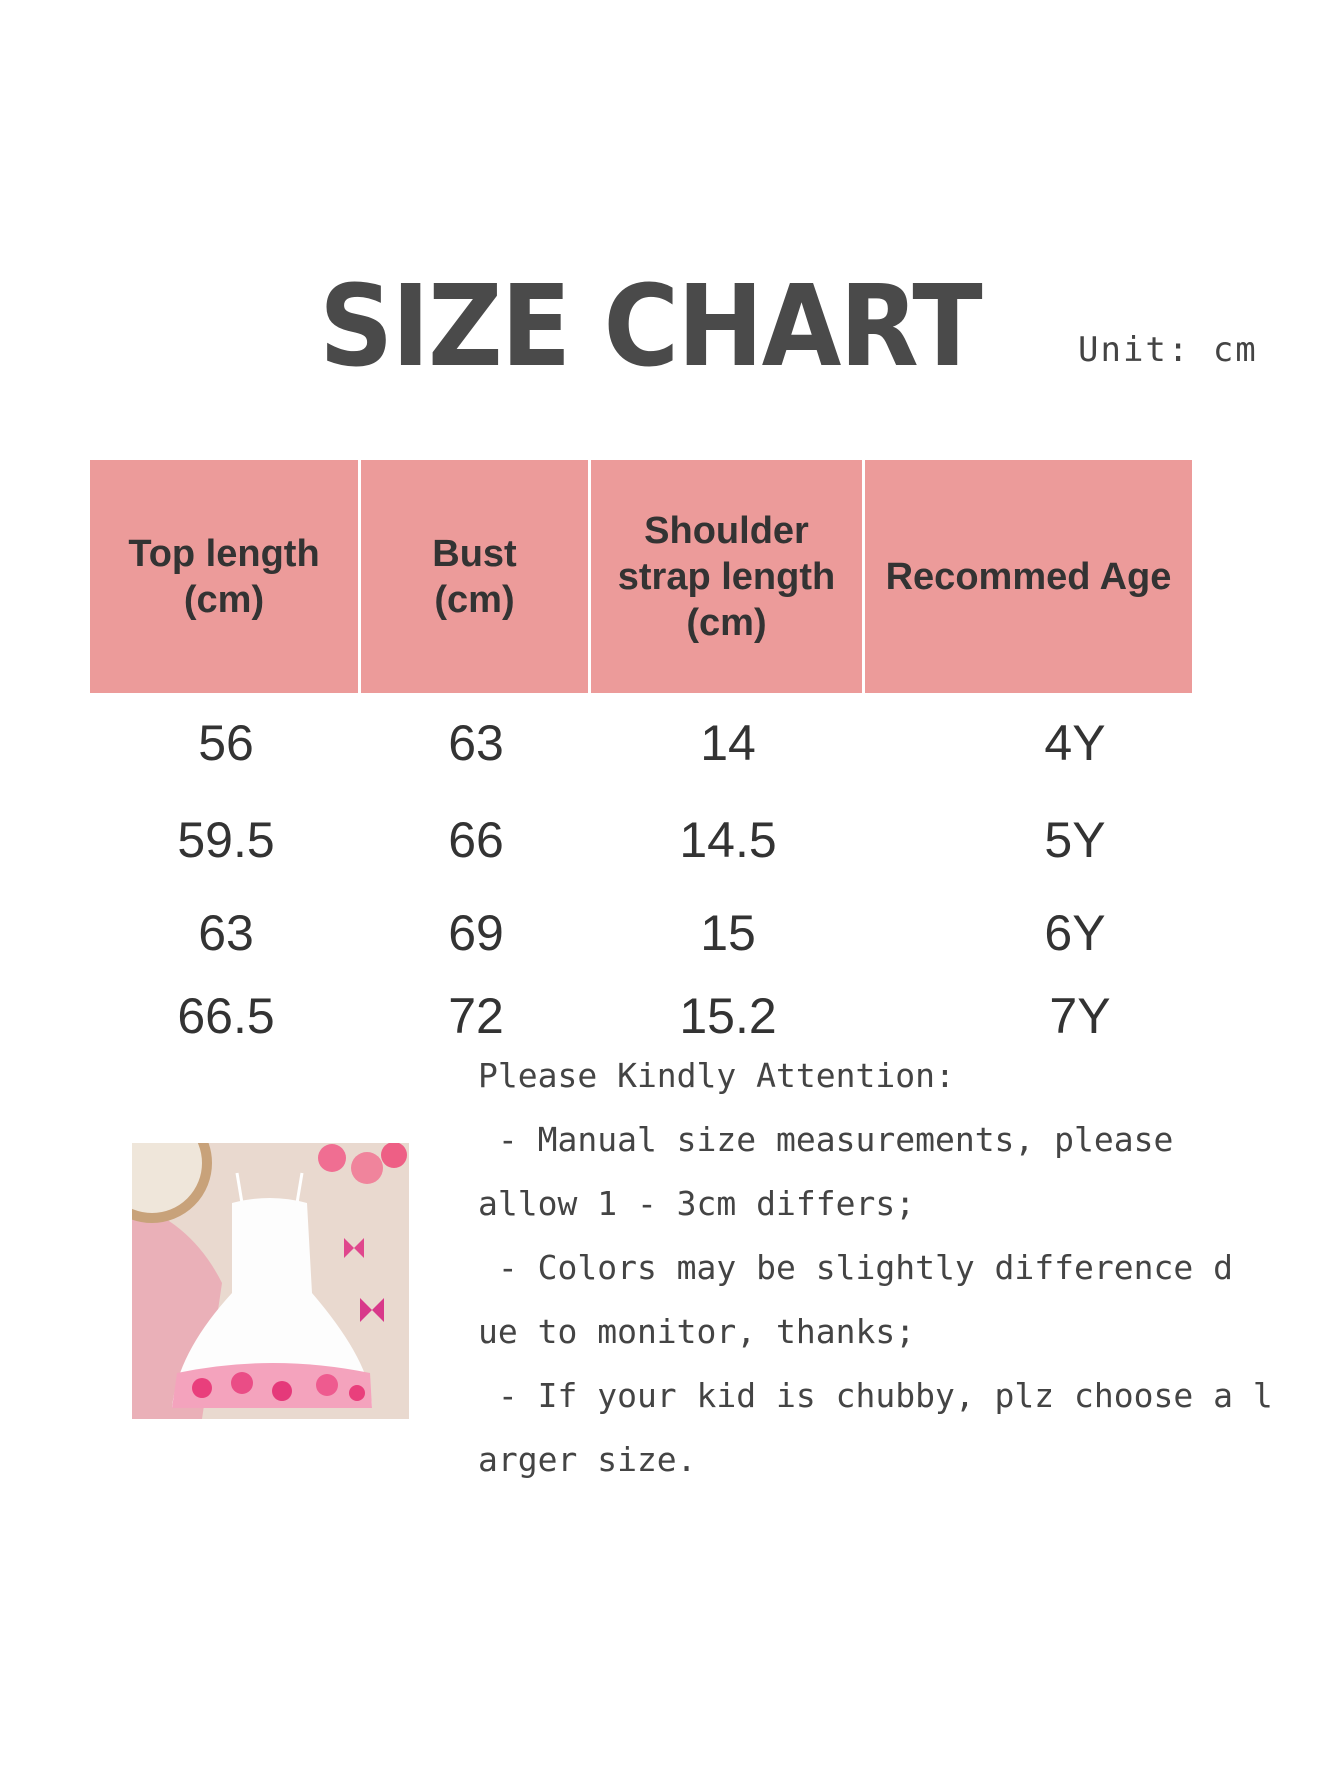 Image resolution: width=1340 pixels, height=1785 pixels. What do you see at coordinates (476, 1016) in the screenshot?
I see `cell-bust: 72` at bounding box center [476, 1016].